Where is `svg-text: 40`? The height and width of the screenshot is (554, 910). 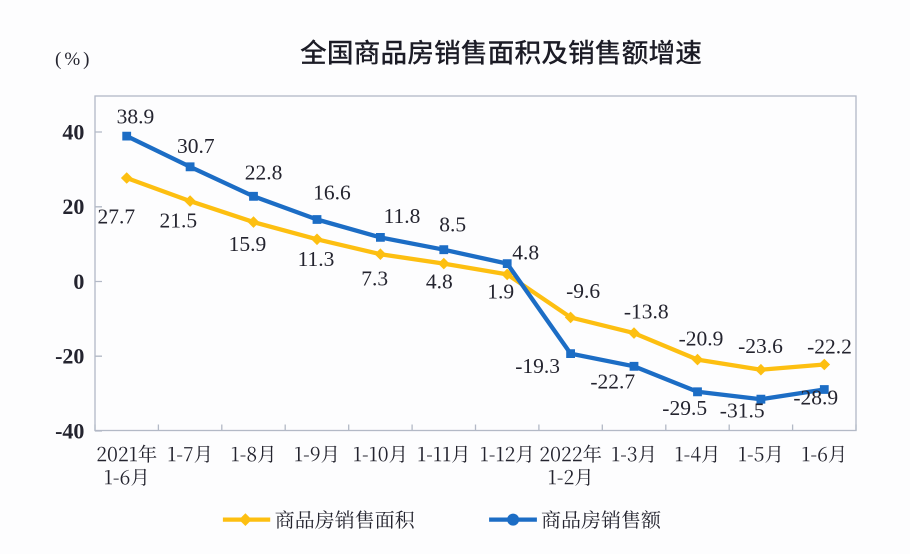
svg-text: 40 is located at coordinates (73, 131).